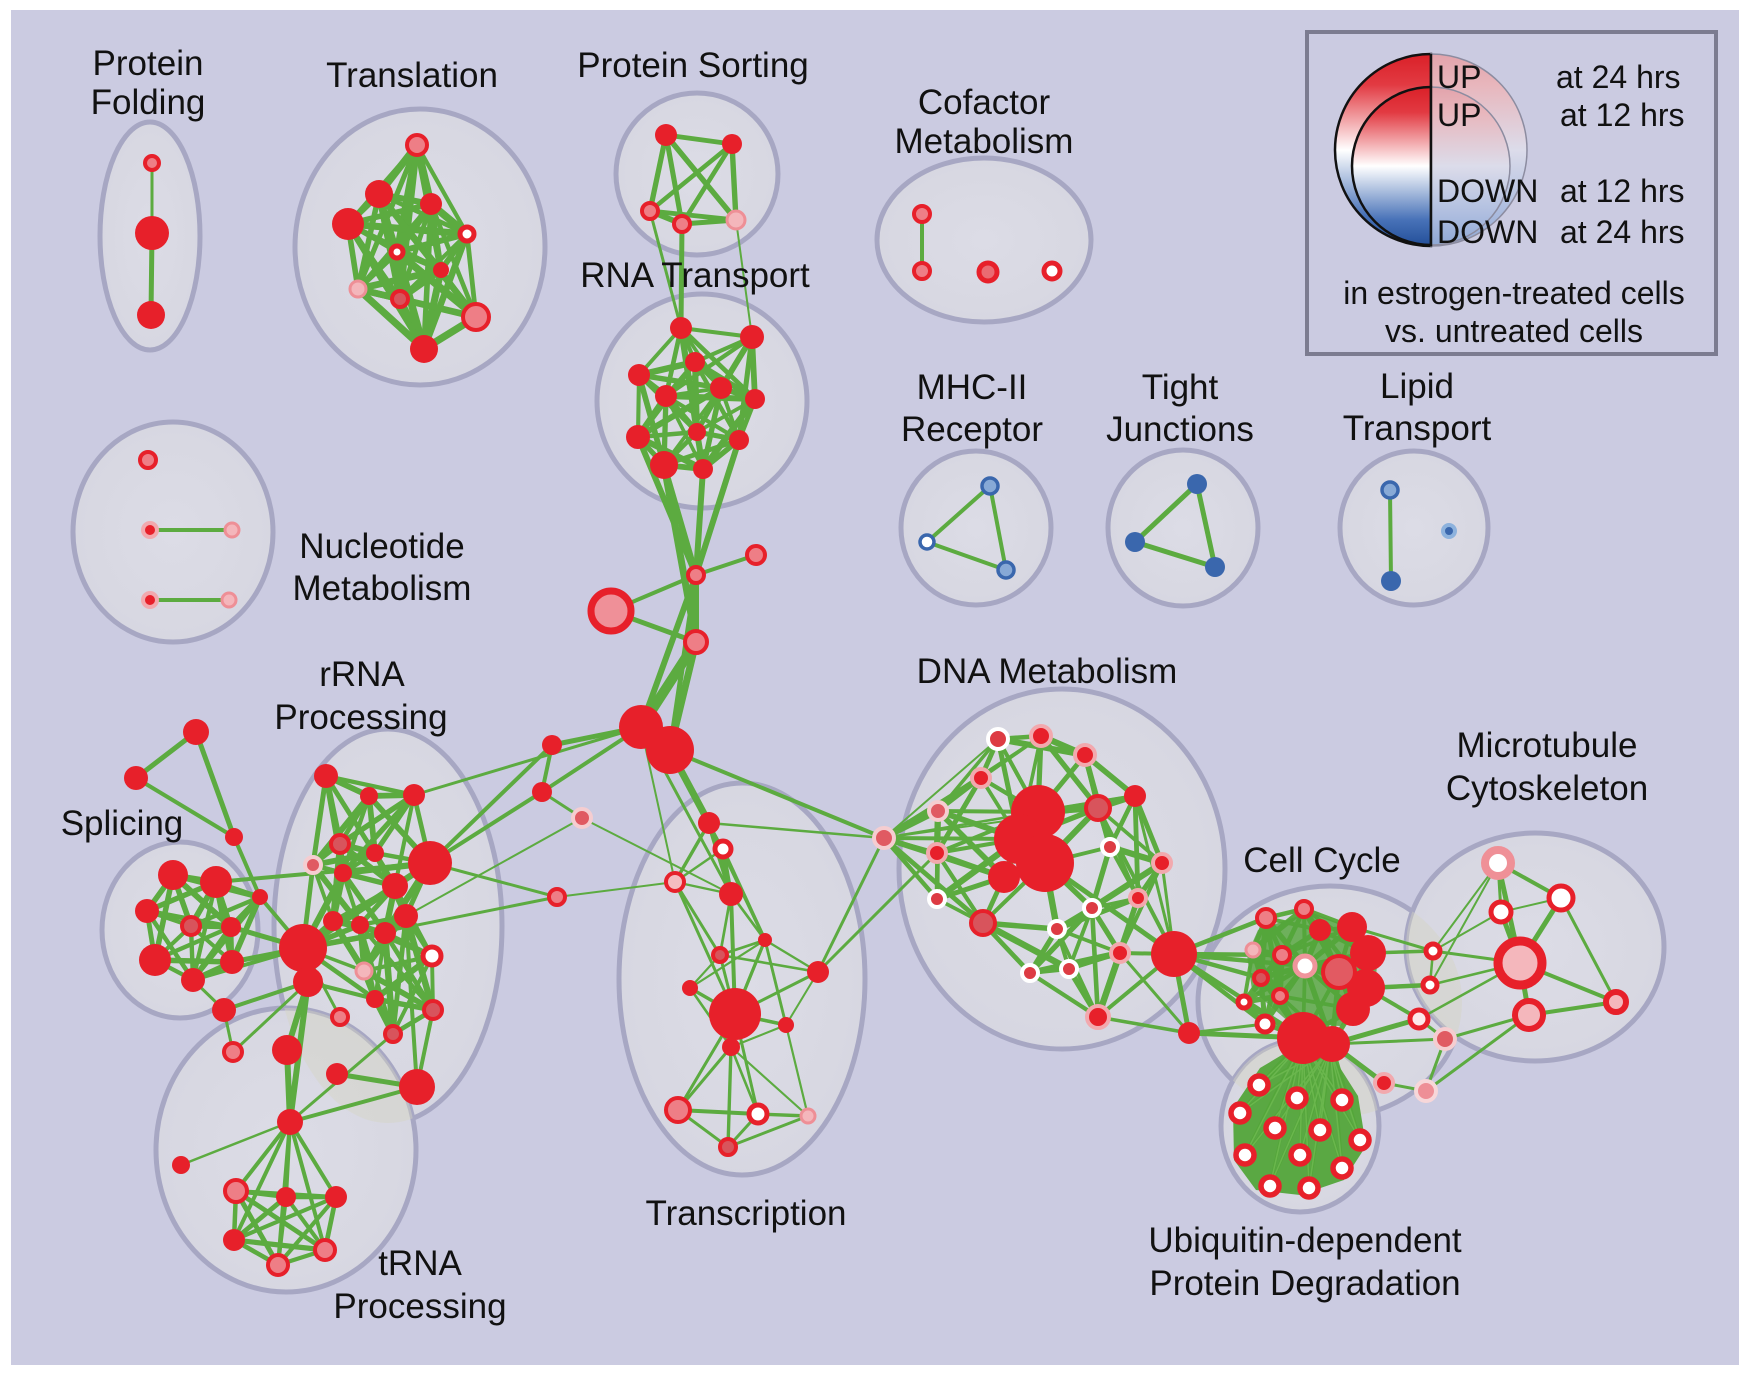 The image size is (1750, 1376). I want to click on svg-text: tRNA, so click(420, 1263).